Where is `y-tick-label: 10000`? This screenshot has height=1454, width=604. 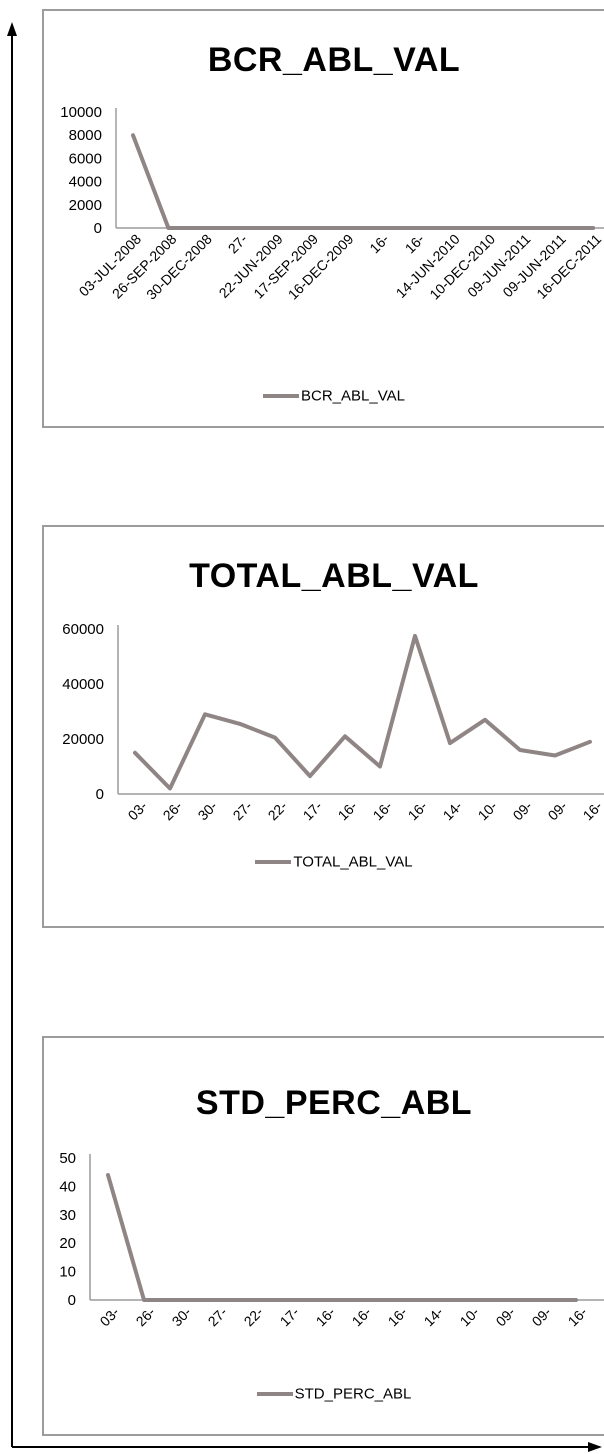
y-tick-label: 10000 is located at coordinates (81, 112).